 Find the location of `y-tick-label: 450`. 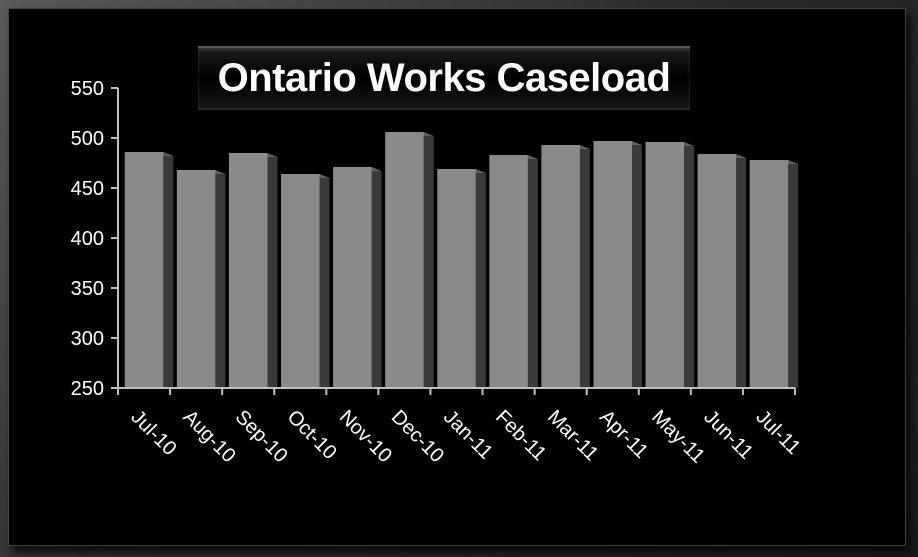

y-tick-label: 450 is located at coordinates (87, 189).